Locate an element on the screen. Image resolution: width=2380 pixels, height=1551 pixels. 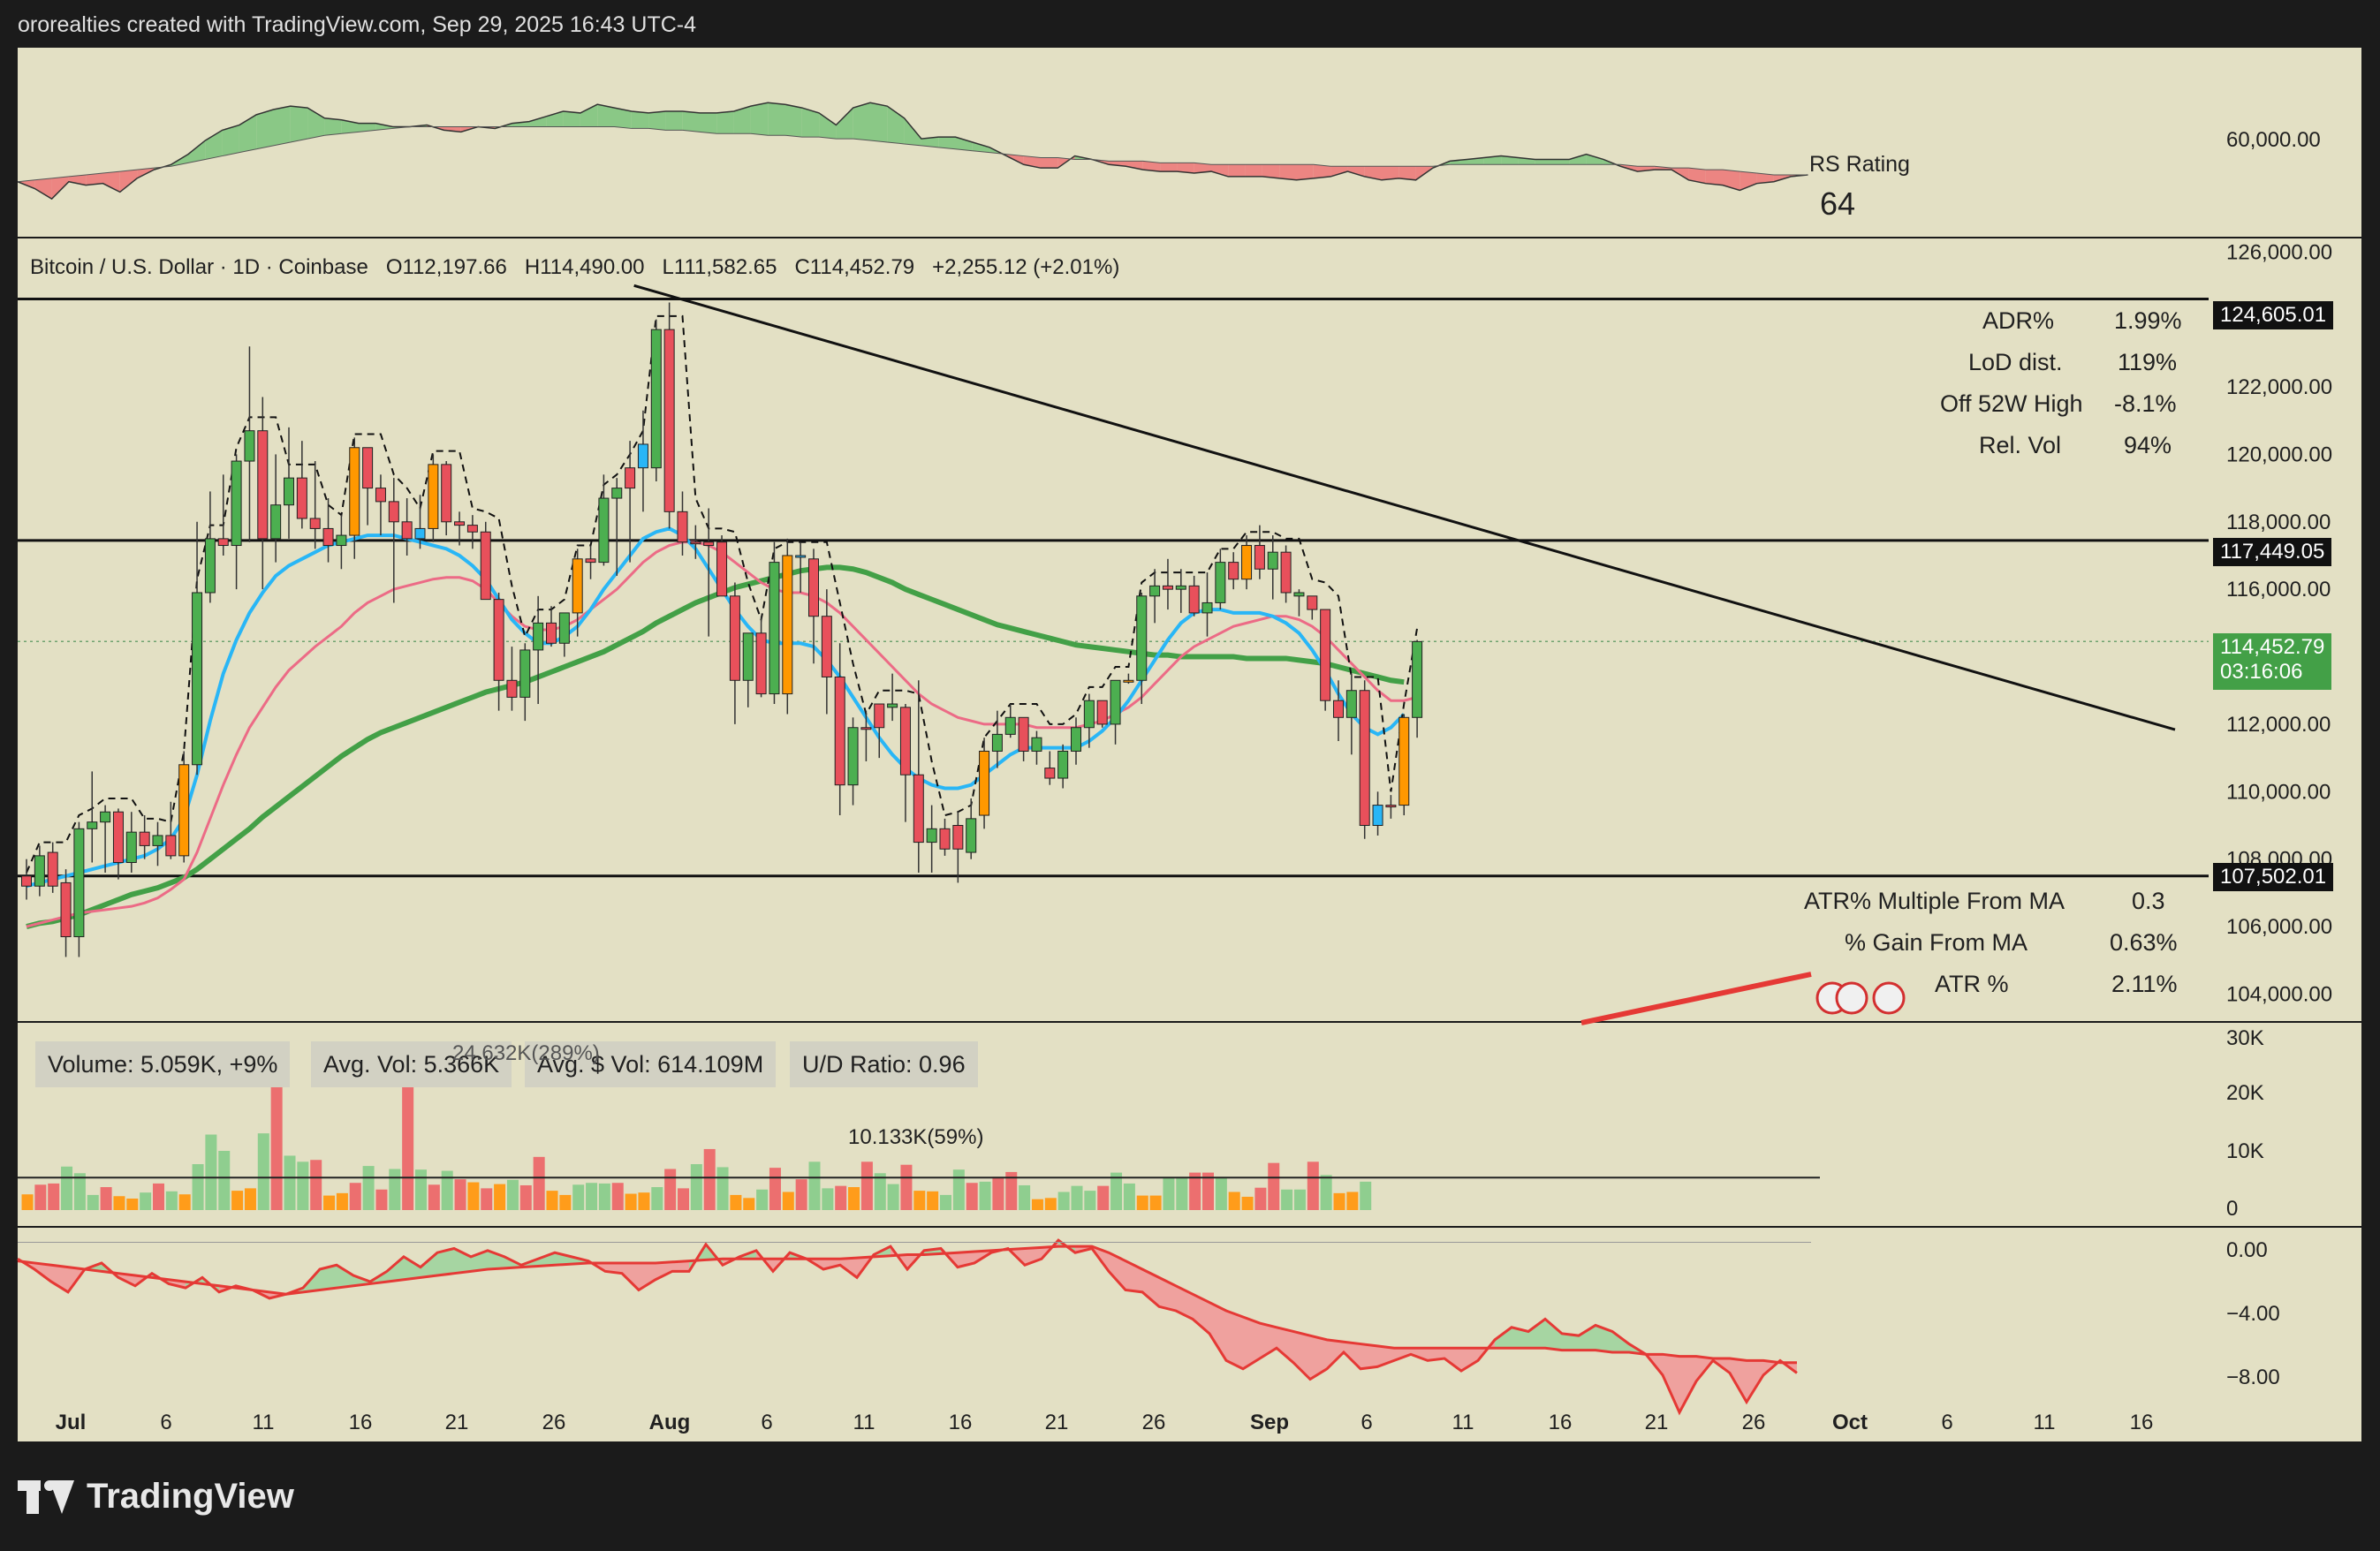
volume-axis-20k: 20K is located at coordinates (2245, 1093).